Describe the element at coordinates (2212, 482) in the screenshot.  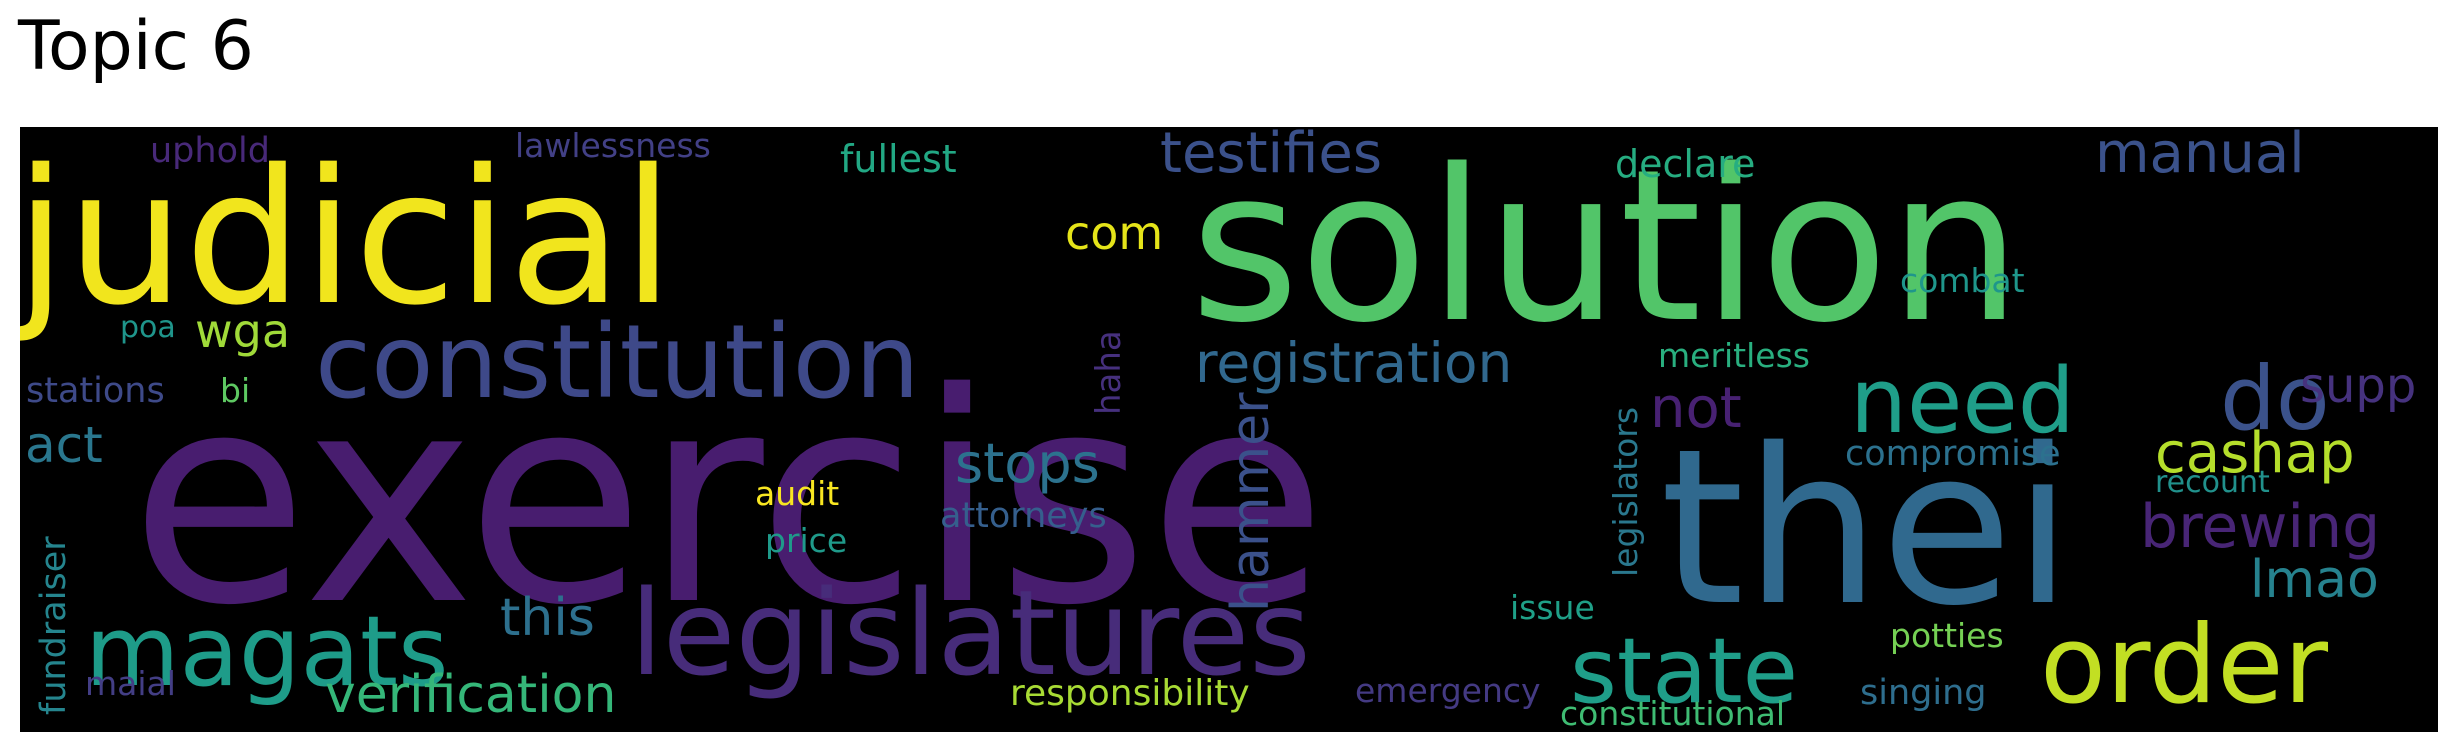
I see `cloud-word: recount` at that location.